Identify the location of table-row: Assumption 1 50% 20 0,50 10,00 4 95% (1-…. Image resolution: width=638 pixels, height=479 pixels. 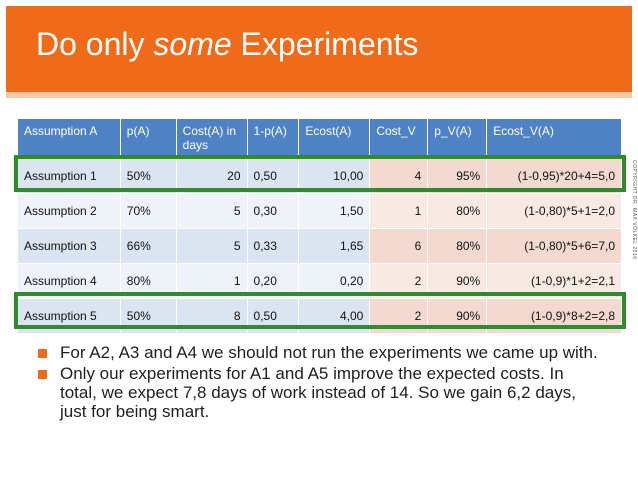
(319, 176).